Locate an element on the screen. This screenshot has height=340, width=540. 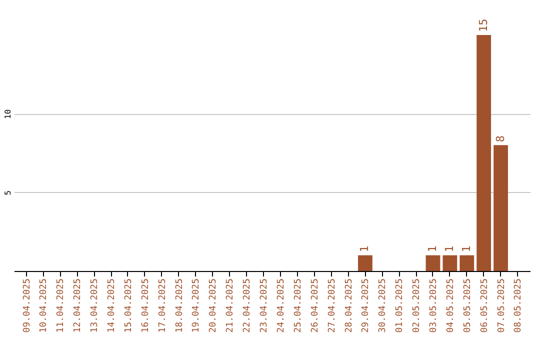
x-tick-label: 03.05.2025 is located at coordinates (433, 305).